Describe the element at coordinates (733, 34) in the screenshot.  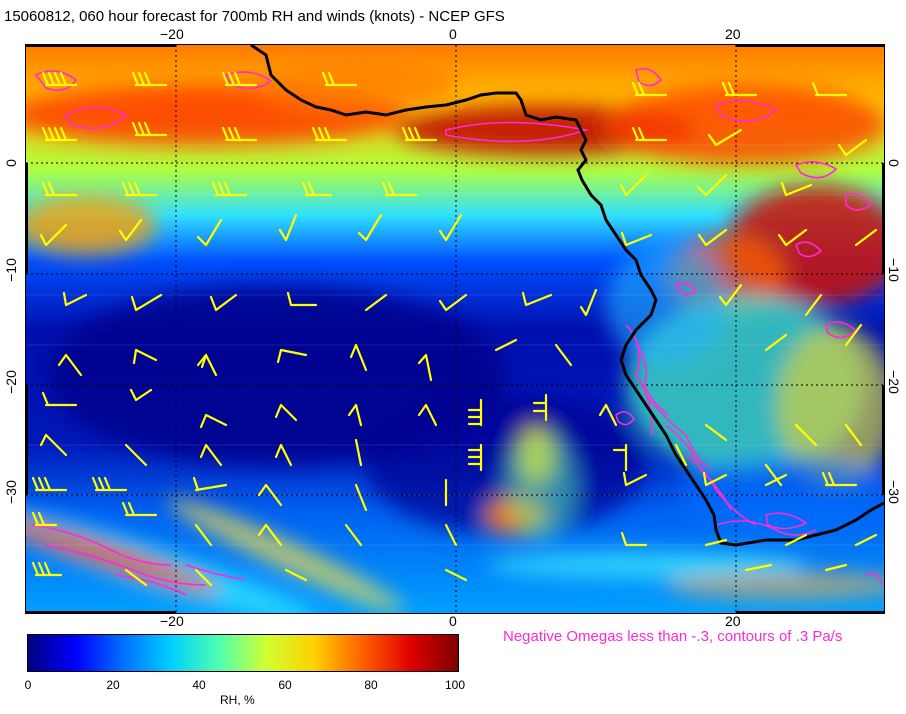
I see `lon-tick-top-20: 20` at that location.